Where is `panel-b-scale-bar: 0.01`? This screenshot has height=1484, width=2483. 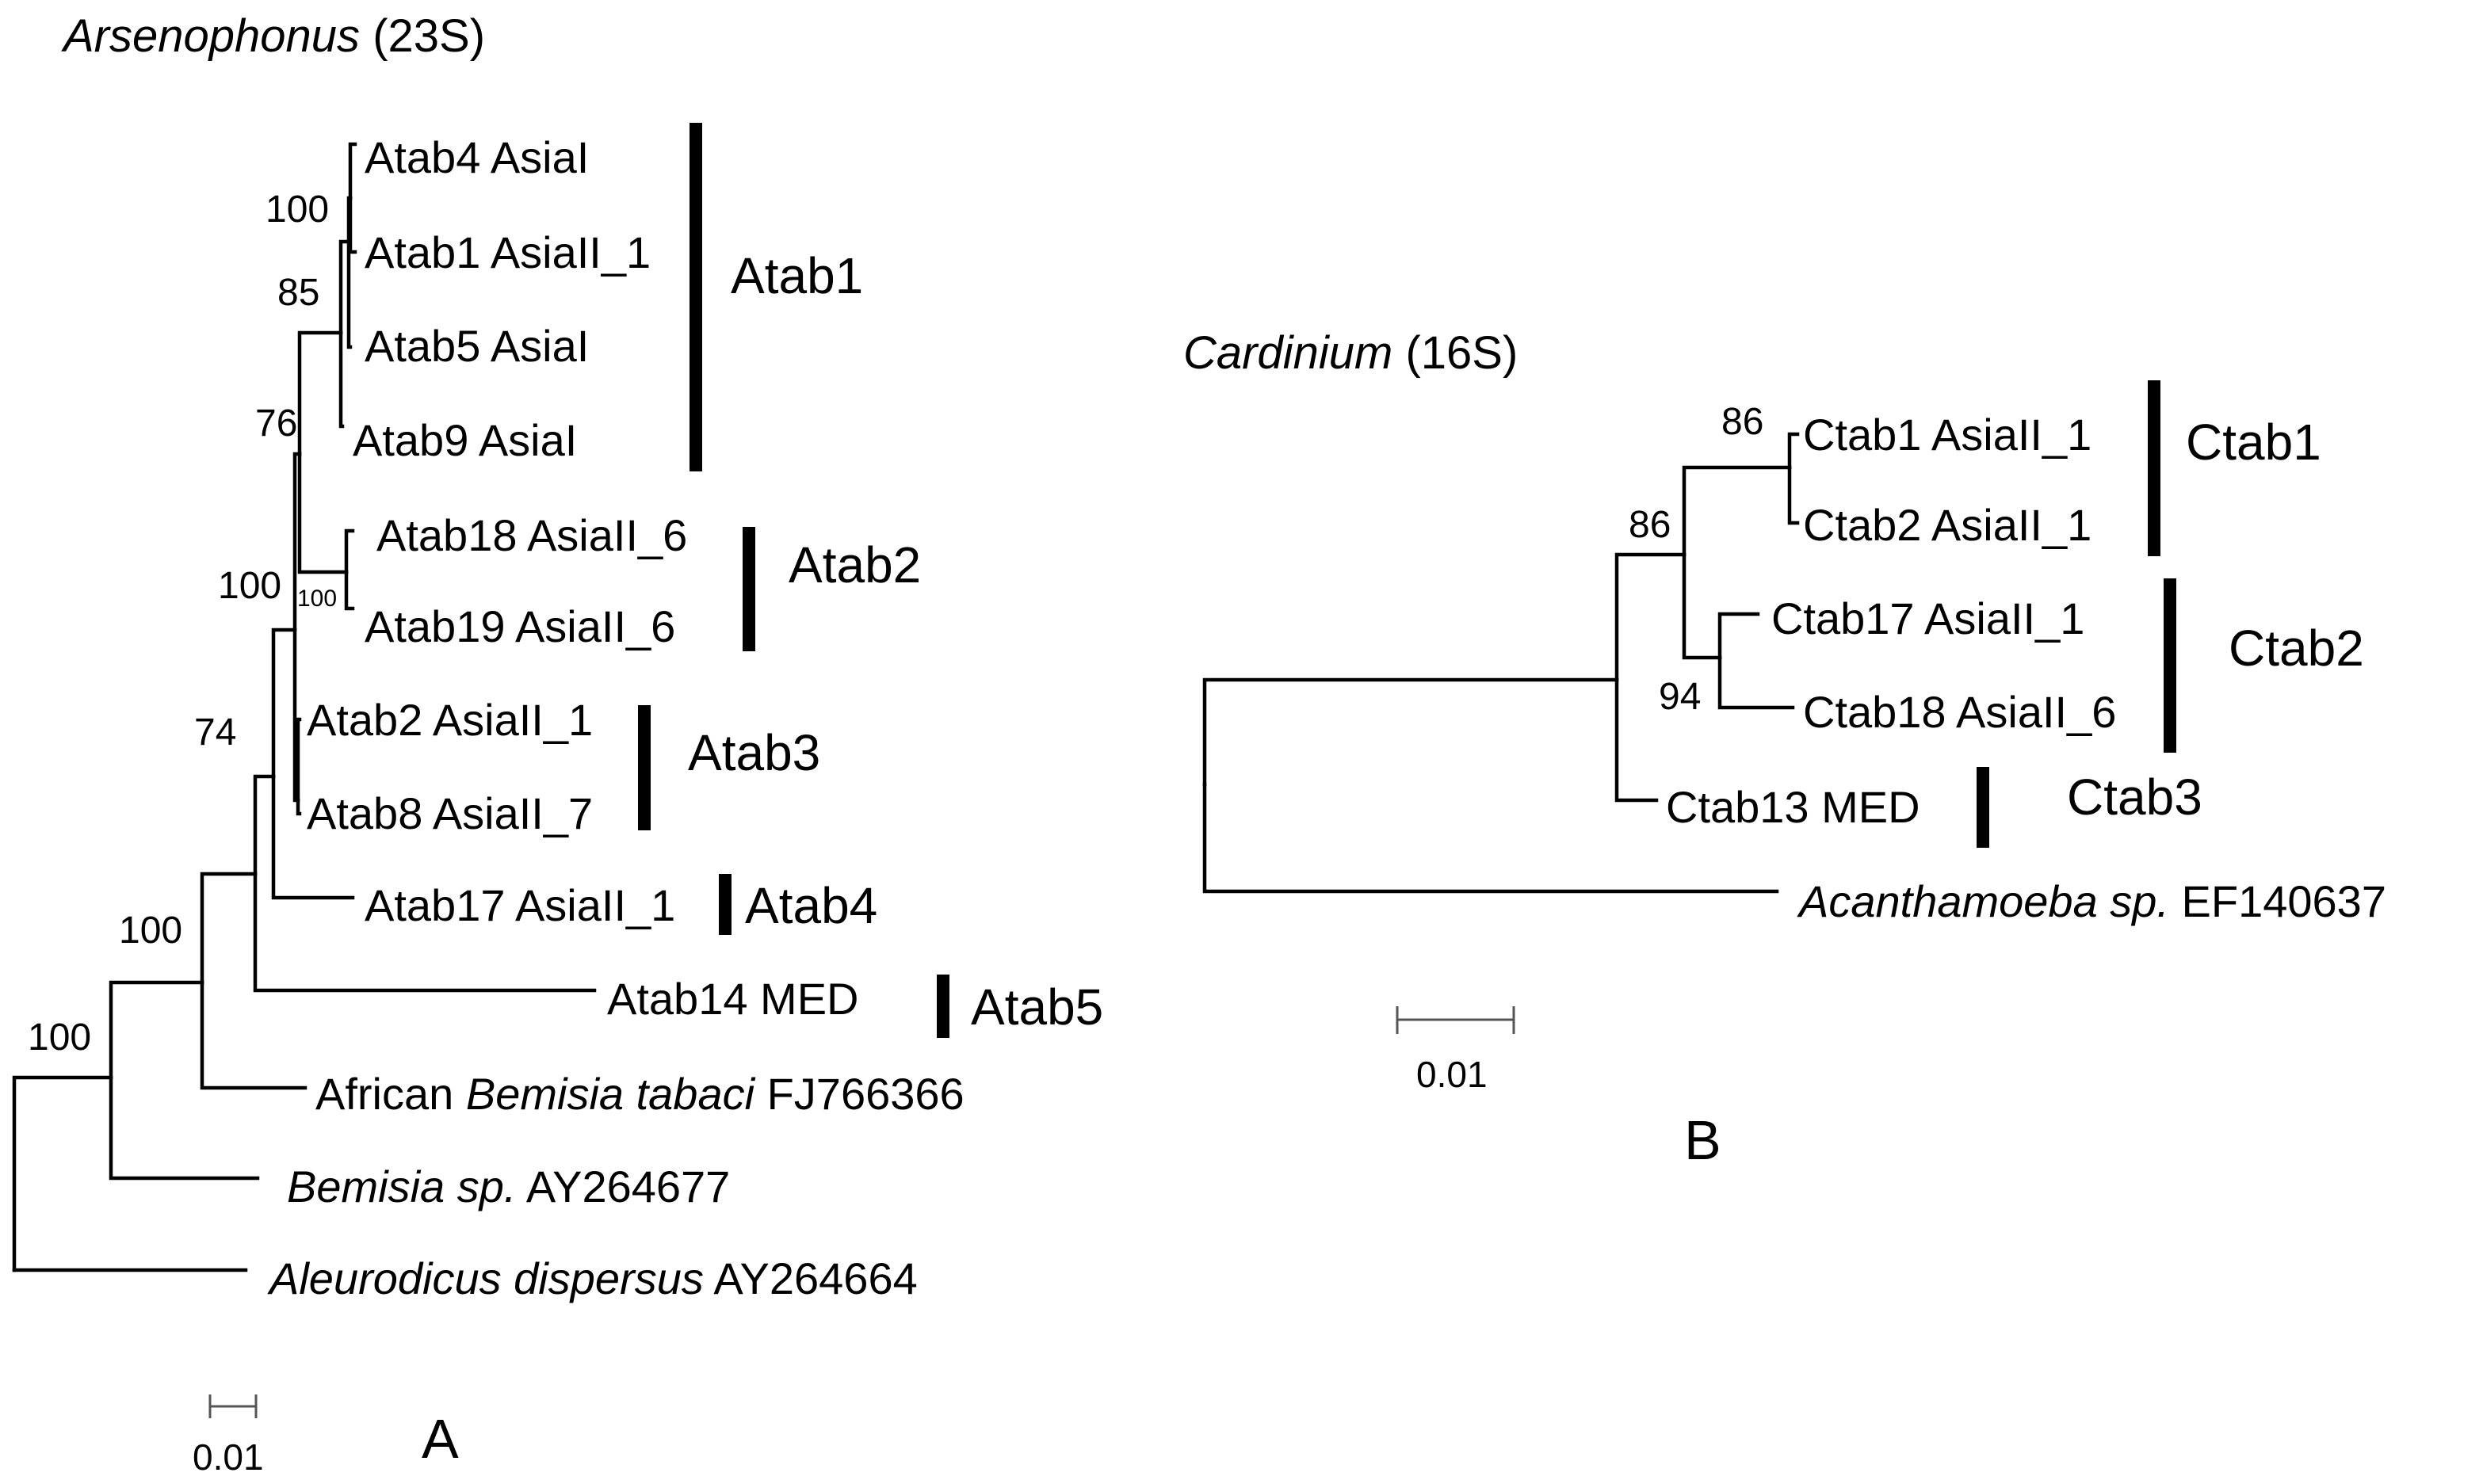 panel-b-scale-bar: 0.01 is located at coordinates (1455, 1050).